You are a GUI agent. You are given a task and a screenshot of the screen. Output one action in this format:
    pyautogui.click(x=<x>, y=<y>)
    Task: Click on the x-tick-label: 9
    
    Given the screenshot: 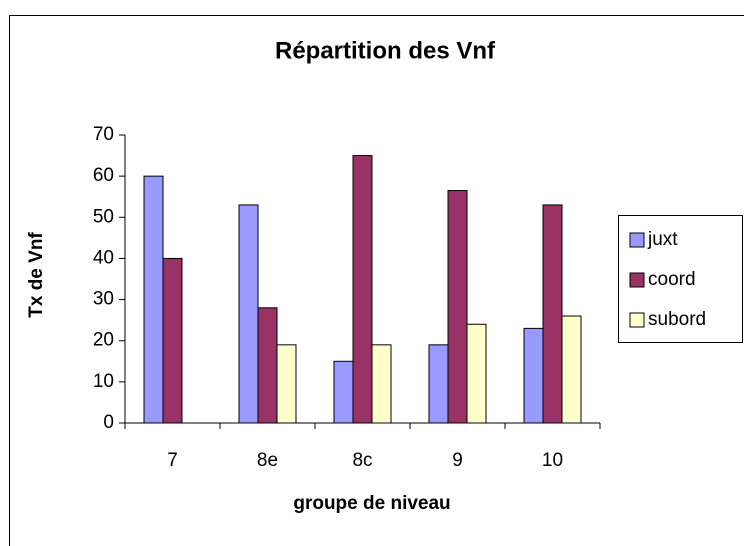 What is the action you would take?
    pyautogui.click(x=457, y=460)
    